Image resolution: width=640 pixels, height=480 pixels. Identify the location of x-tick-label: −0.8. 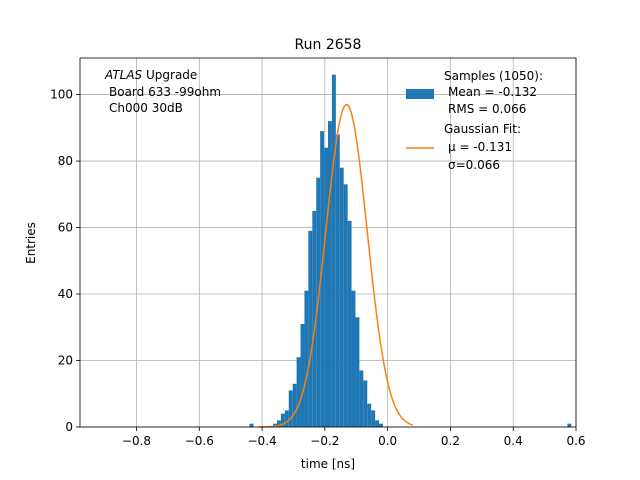
(136, 441).